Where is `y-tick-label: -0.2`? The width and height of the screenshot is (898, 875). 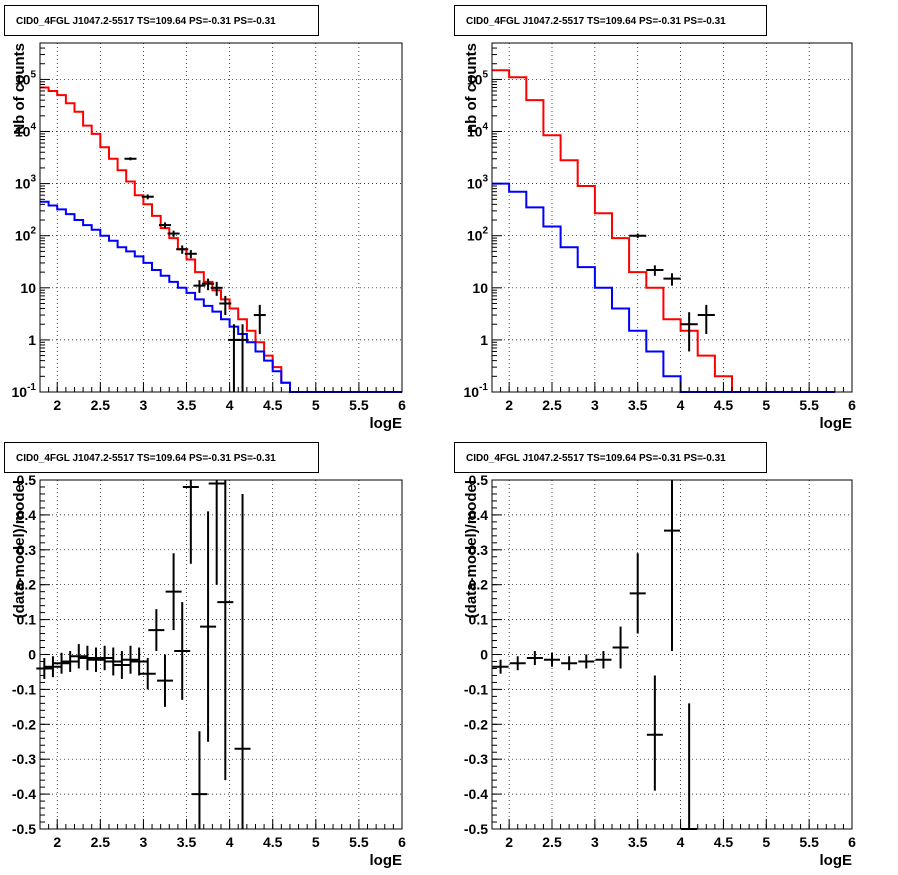 y-tick-label: -0.2 is located at coordinates (24, 724).